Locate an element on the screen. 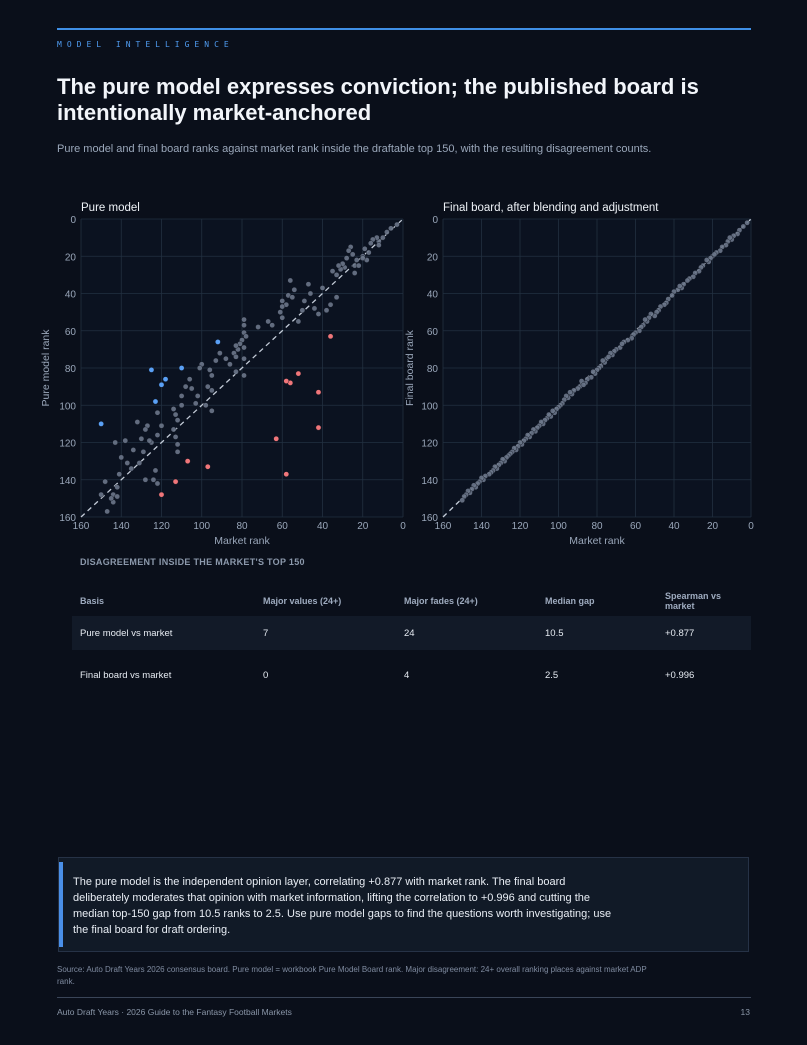 The height and width of the screenshot is (1045, 807). y-tick-label: 40 is located at coordinates (433, 295).